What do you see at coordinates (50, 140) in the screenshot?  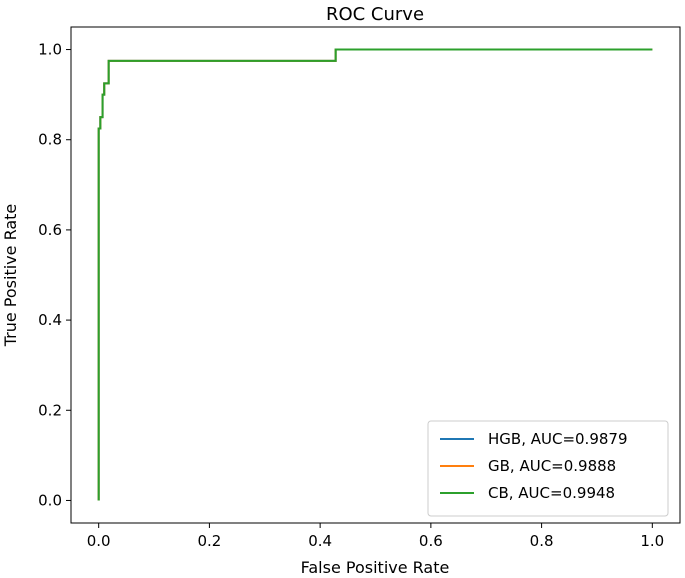 I see `y-tick-label: 0.8` at bounding box center [50, 140].